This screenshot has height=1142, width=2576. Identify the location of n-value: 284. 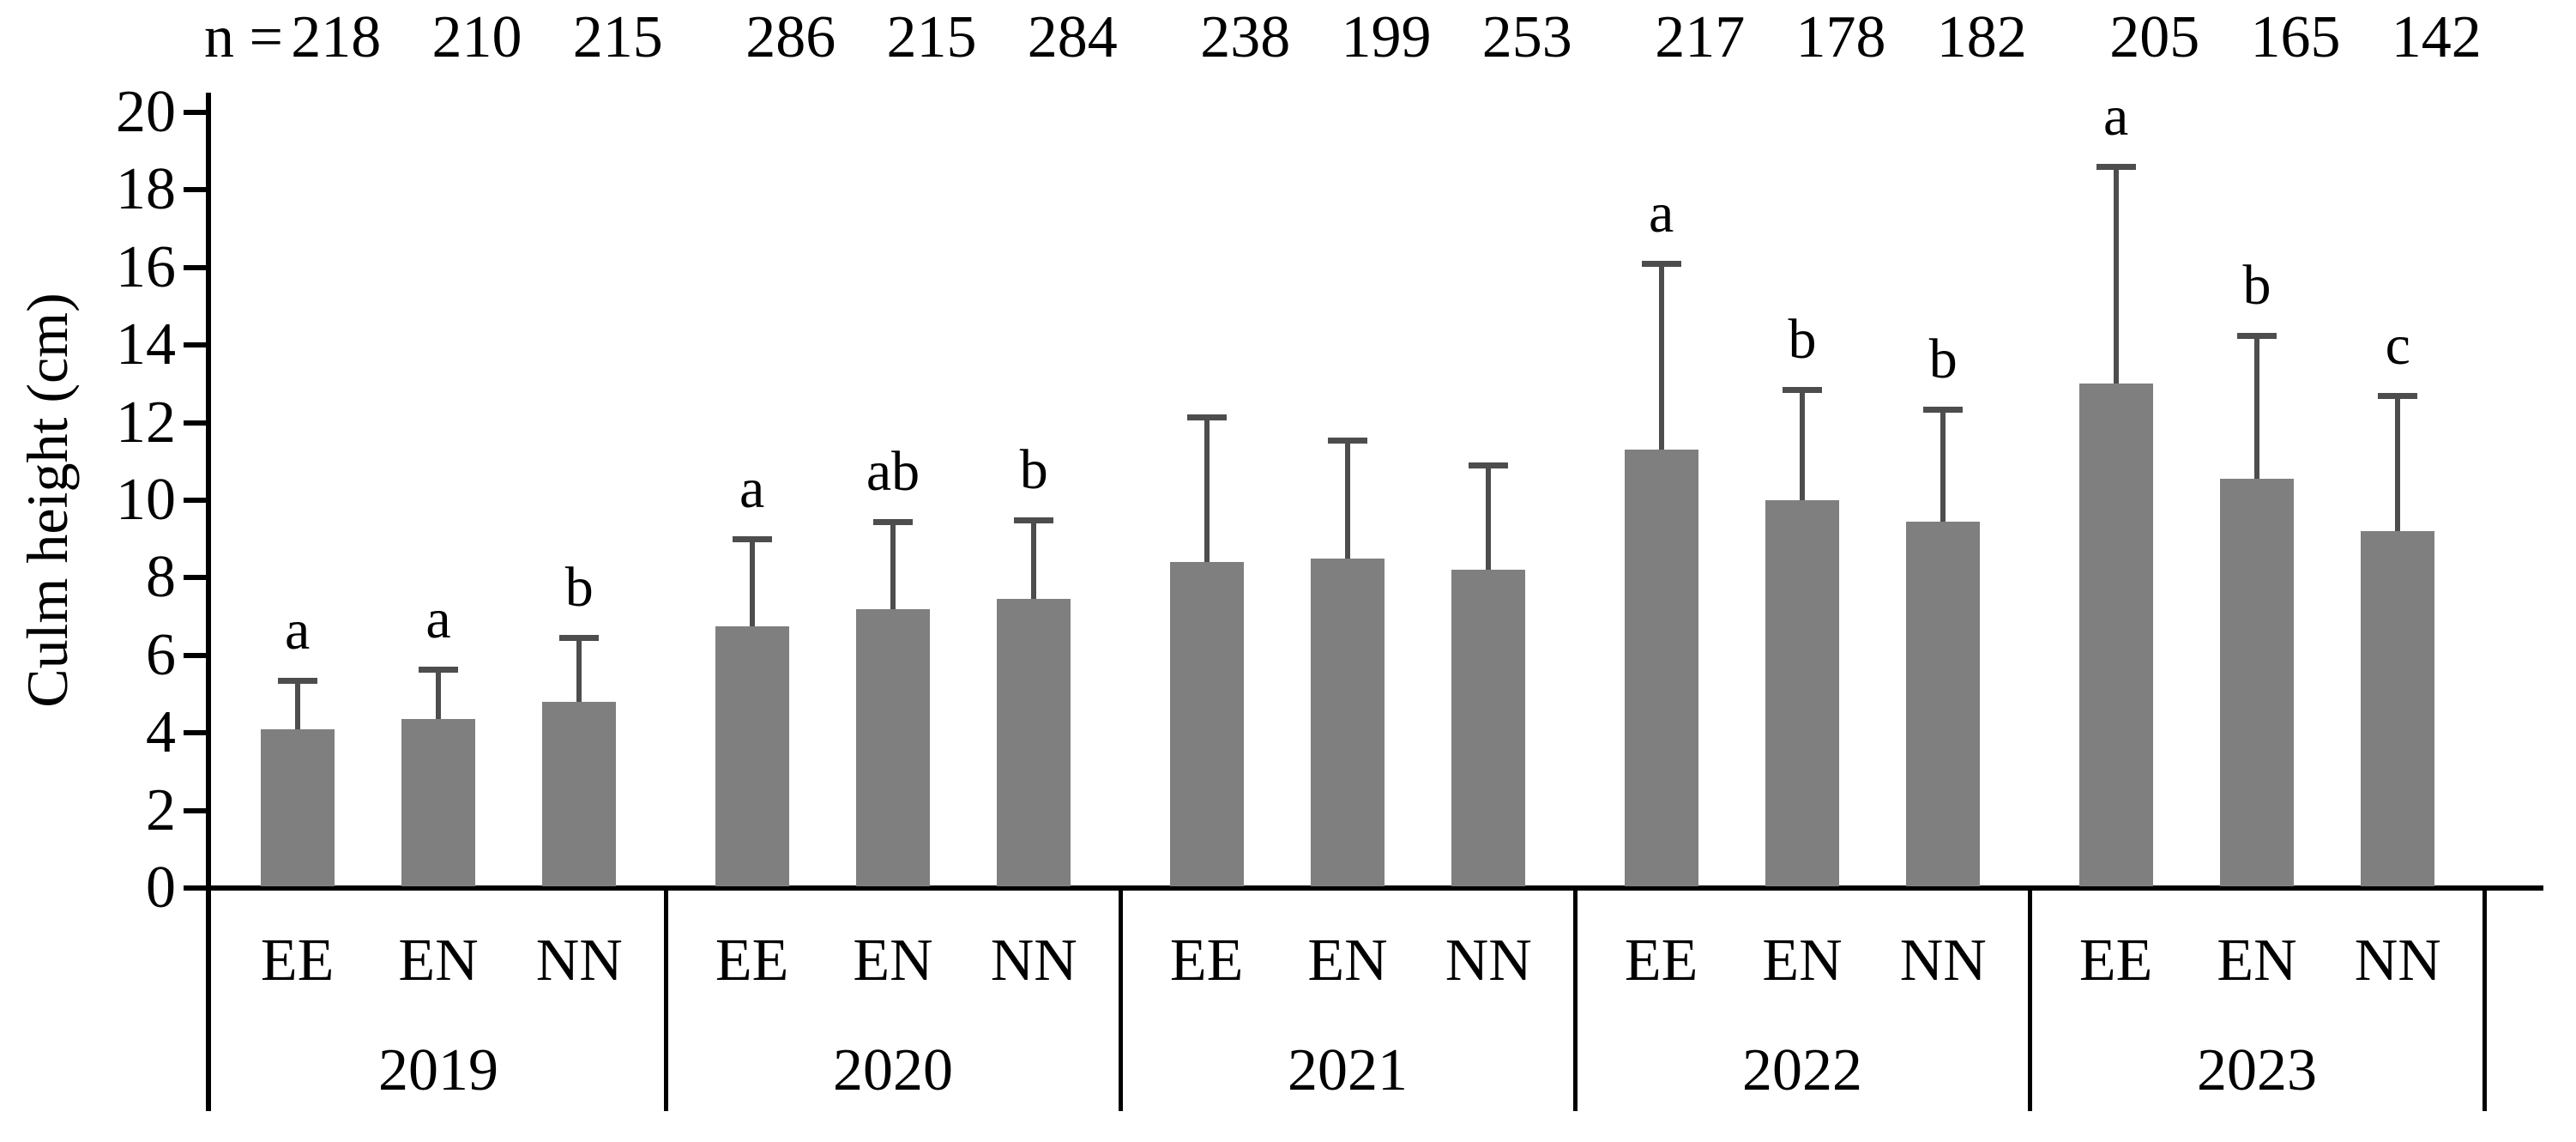
(1072, 37).